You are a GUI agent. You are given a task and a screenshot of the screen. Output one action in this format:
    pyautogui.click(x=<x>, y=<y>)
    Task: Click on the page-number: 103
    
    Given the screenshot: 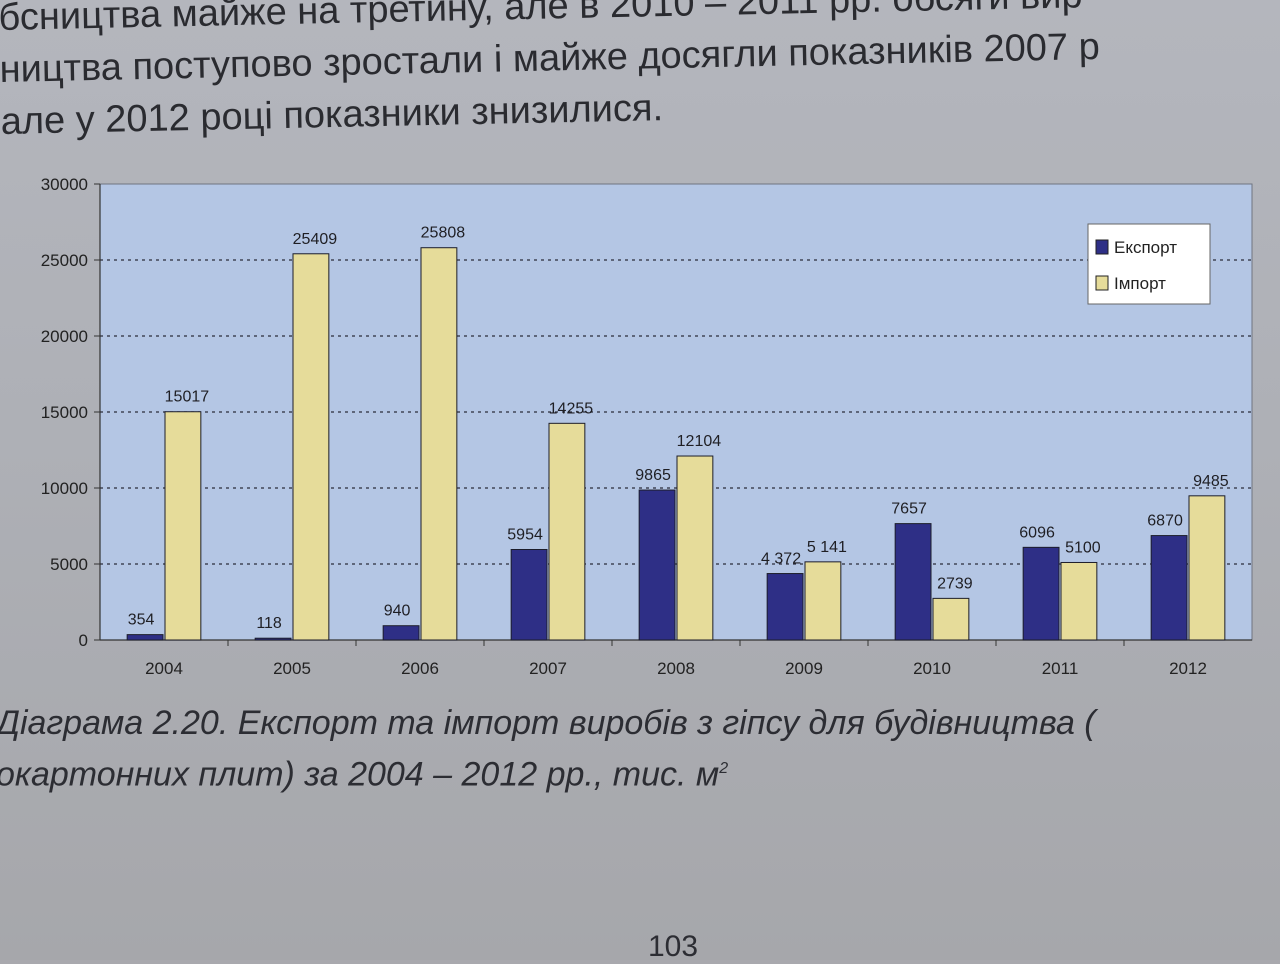 What is the action you would take?
    pyautogui.click(x=673, y=946)
    